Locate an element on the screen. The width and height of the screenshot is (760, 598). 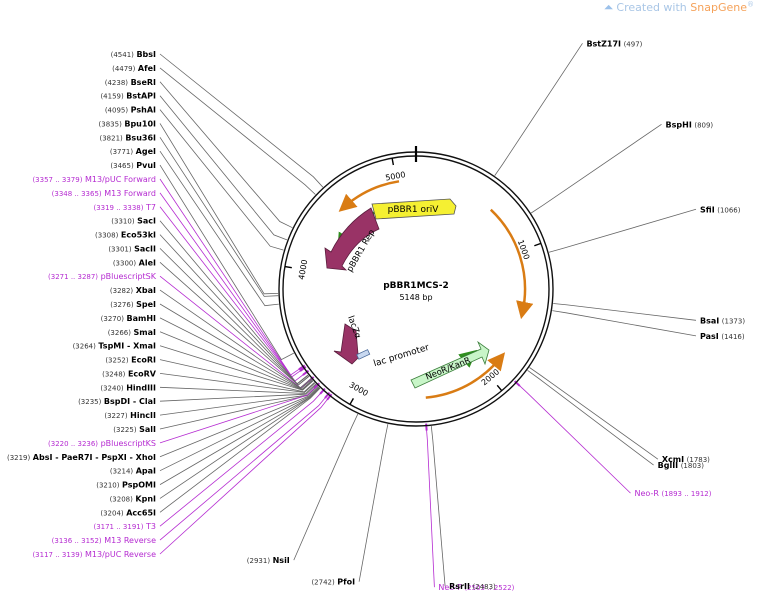
enzyme-bsphi: BspHI (809) is located at coordinates (690, 124).